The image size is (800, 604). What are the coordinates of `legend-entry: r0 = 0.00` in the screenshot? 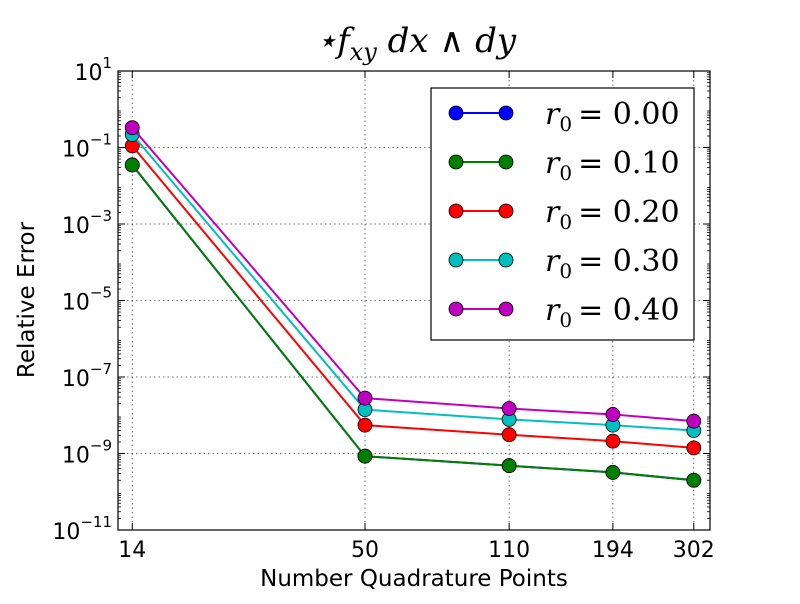 It's located at (564, 116).